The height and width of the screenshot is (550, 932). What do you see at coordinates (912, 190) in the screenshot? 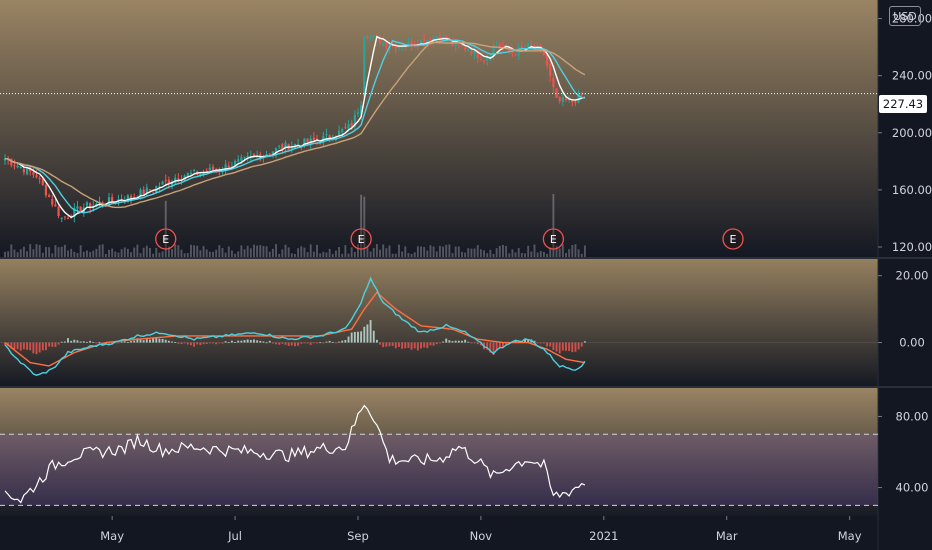
I see `y-tick-label: 160.00` at bounding box center [912, 190].